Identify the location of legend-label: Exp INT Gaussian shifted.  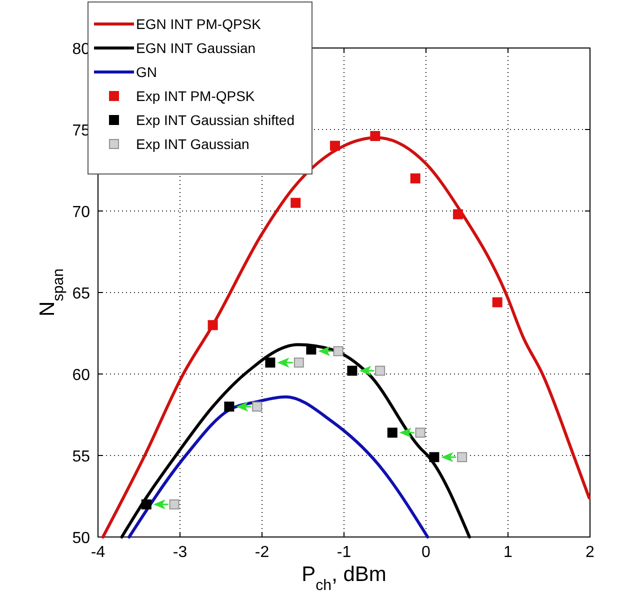
(215, 120).